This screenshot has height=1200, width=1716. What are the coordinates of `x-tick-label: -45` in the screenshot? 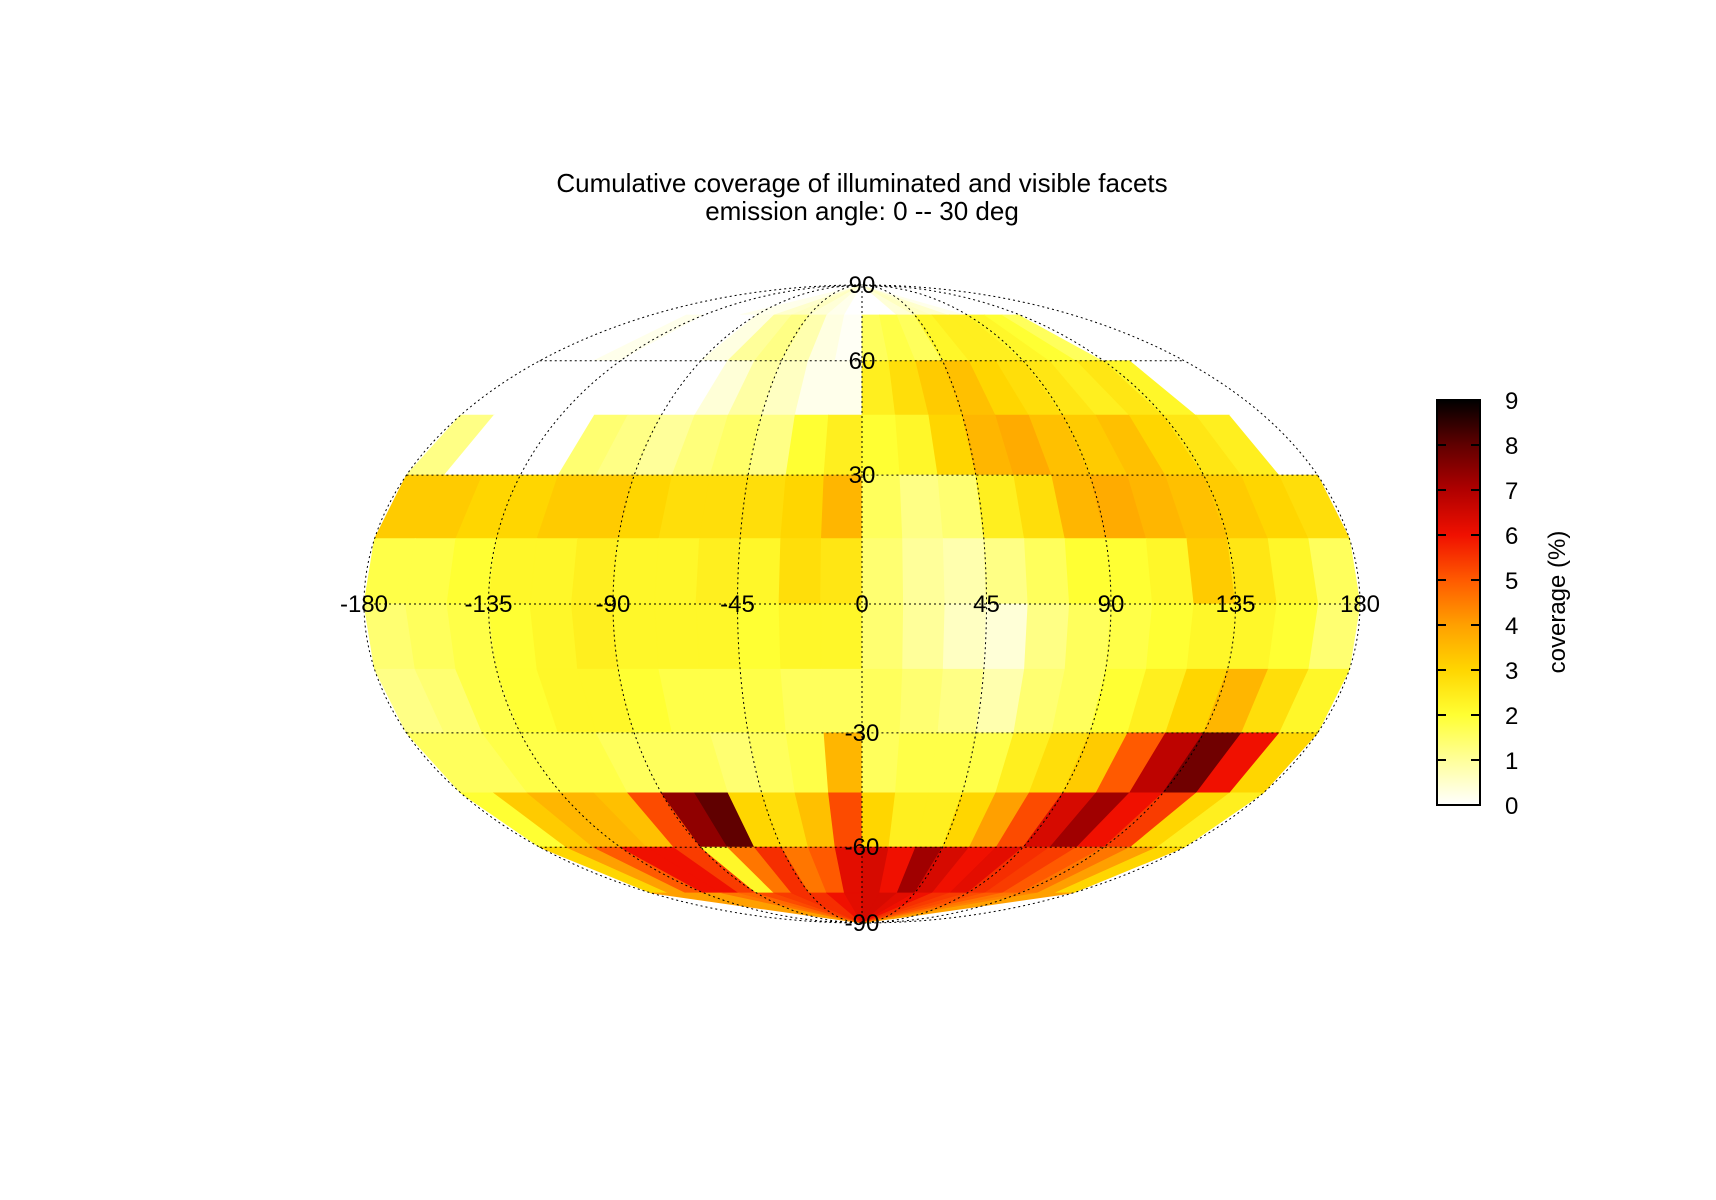 It's located at (737, 604).